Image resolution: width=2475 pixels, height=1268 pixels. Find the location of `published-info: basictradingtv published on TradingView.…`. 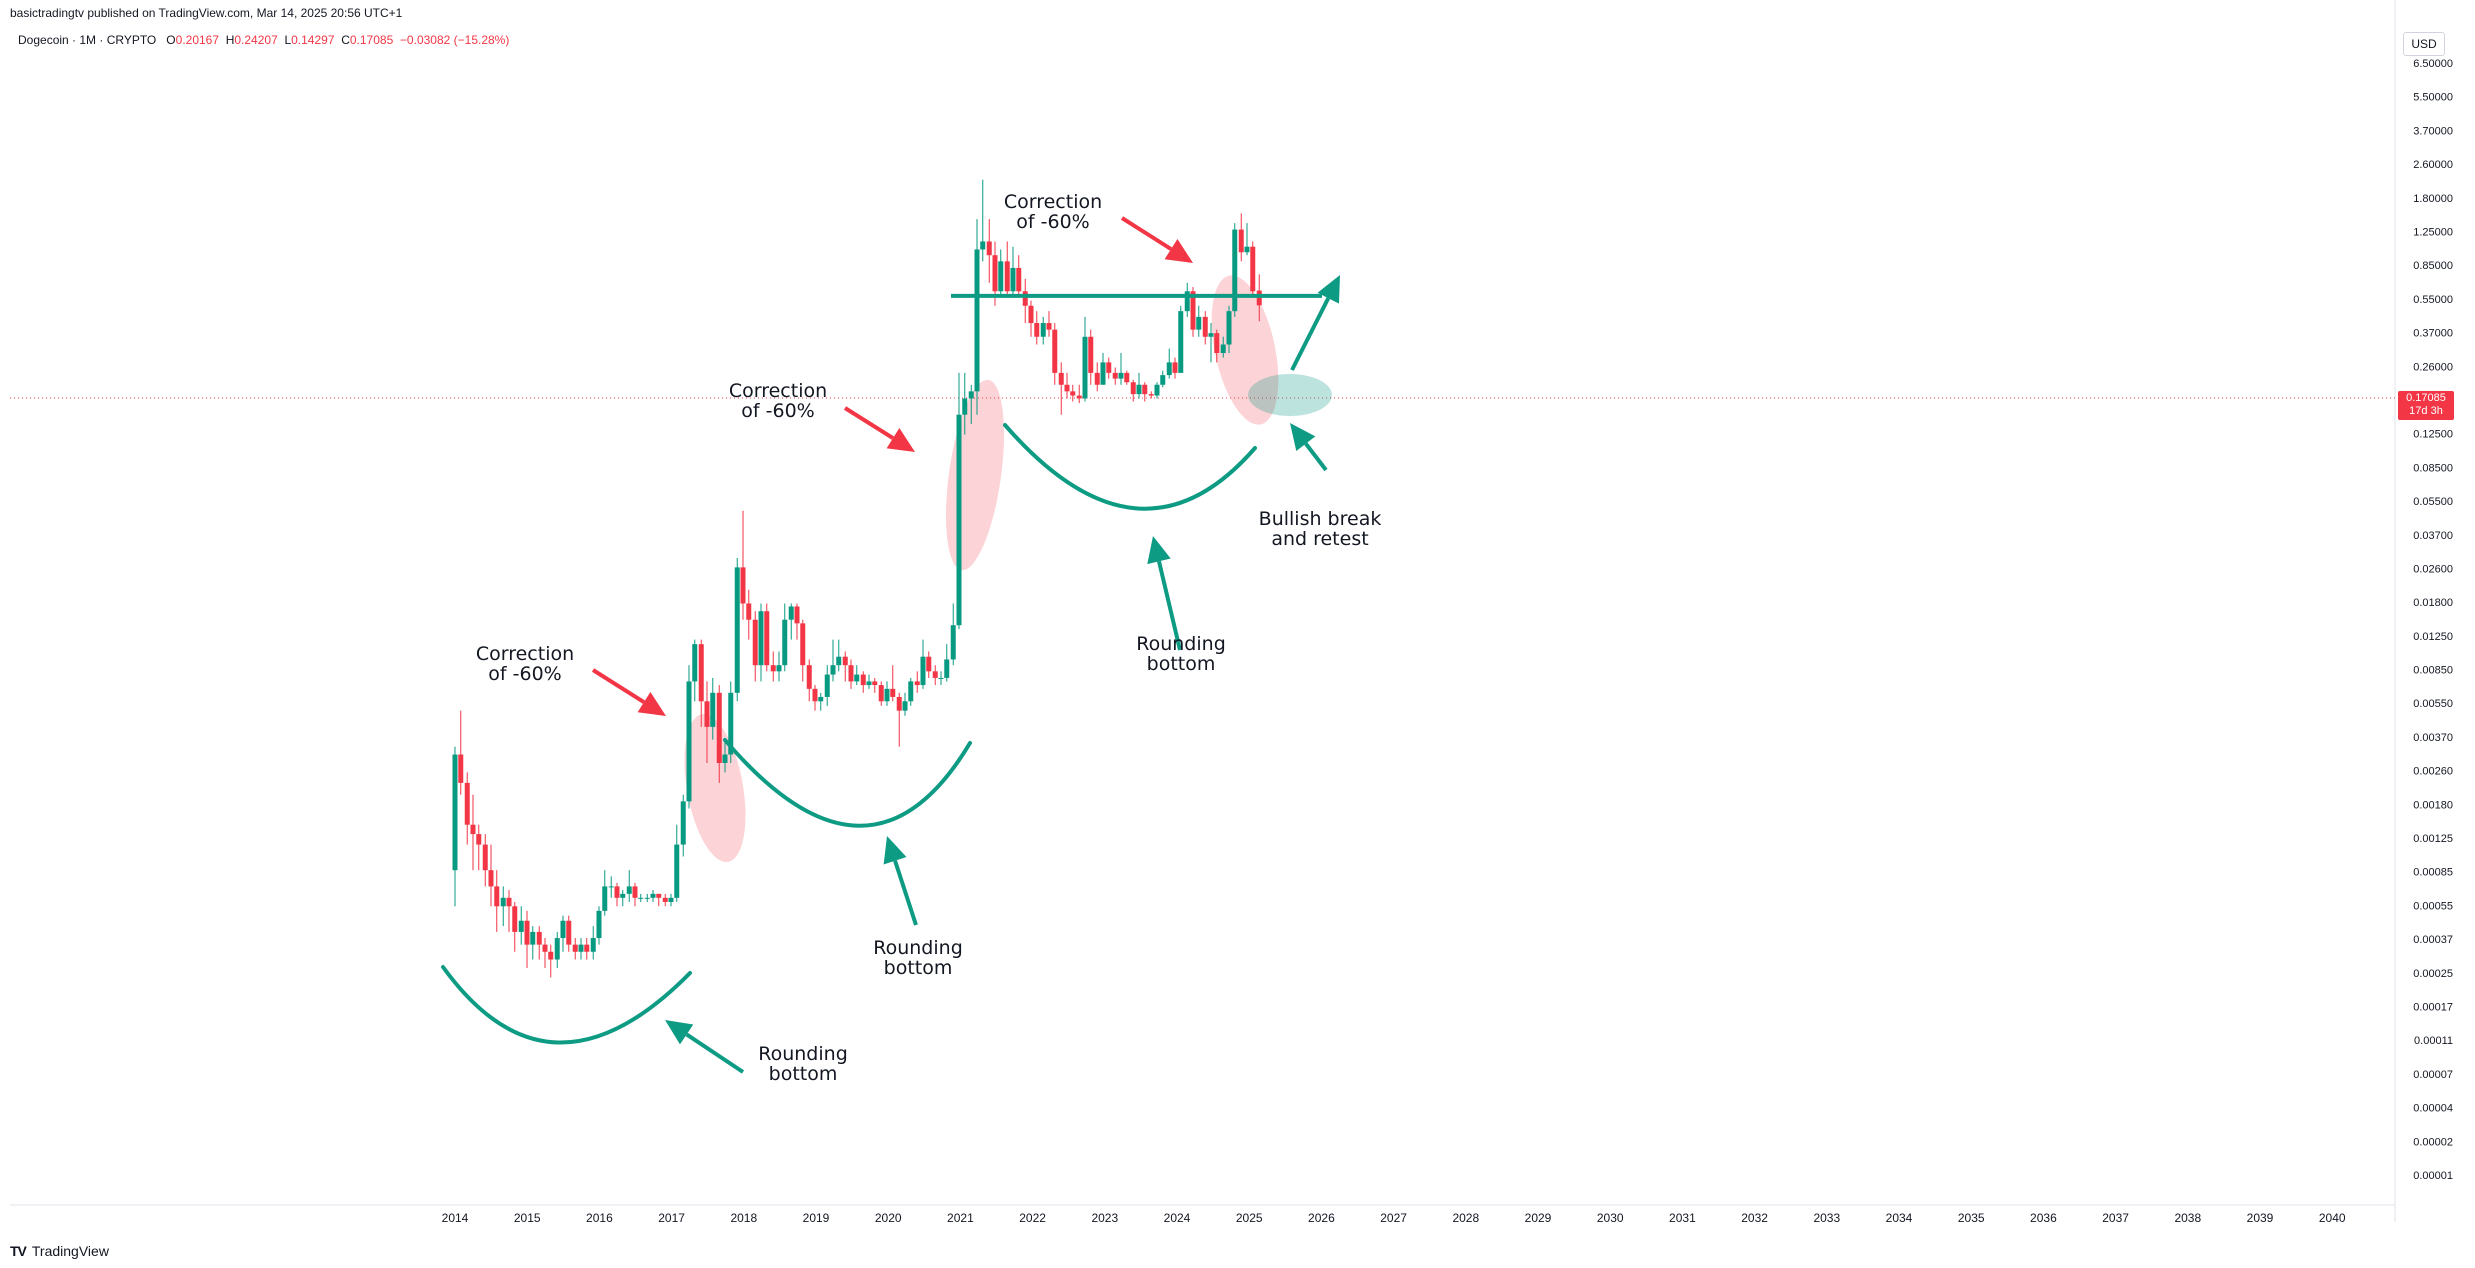

published-info: basictradingtv published on TradingView.… is located at coordinates (206, 13).